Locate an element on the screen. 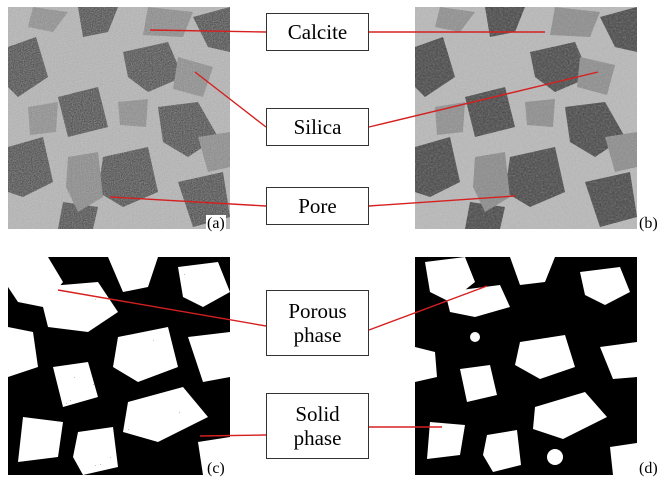  label-silica: Silica is located at coordinates (317, 127).